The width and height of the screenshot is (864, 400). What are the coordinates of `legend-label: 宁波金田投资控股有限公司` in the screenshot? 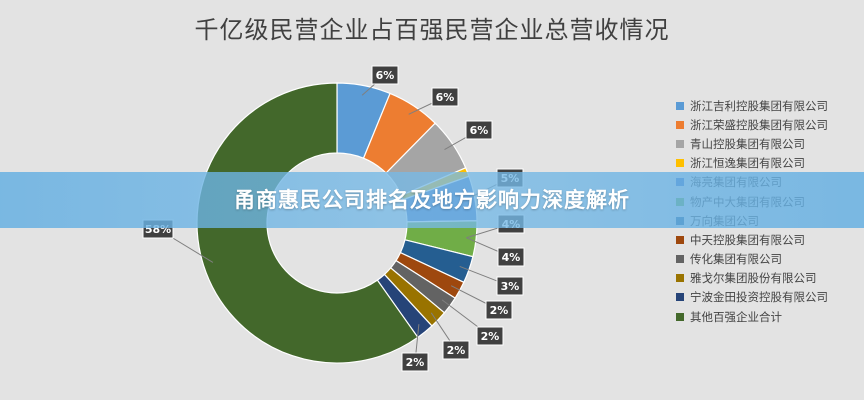 It's located at (759, 297).